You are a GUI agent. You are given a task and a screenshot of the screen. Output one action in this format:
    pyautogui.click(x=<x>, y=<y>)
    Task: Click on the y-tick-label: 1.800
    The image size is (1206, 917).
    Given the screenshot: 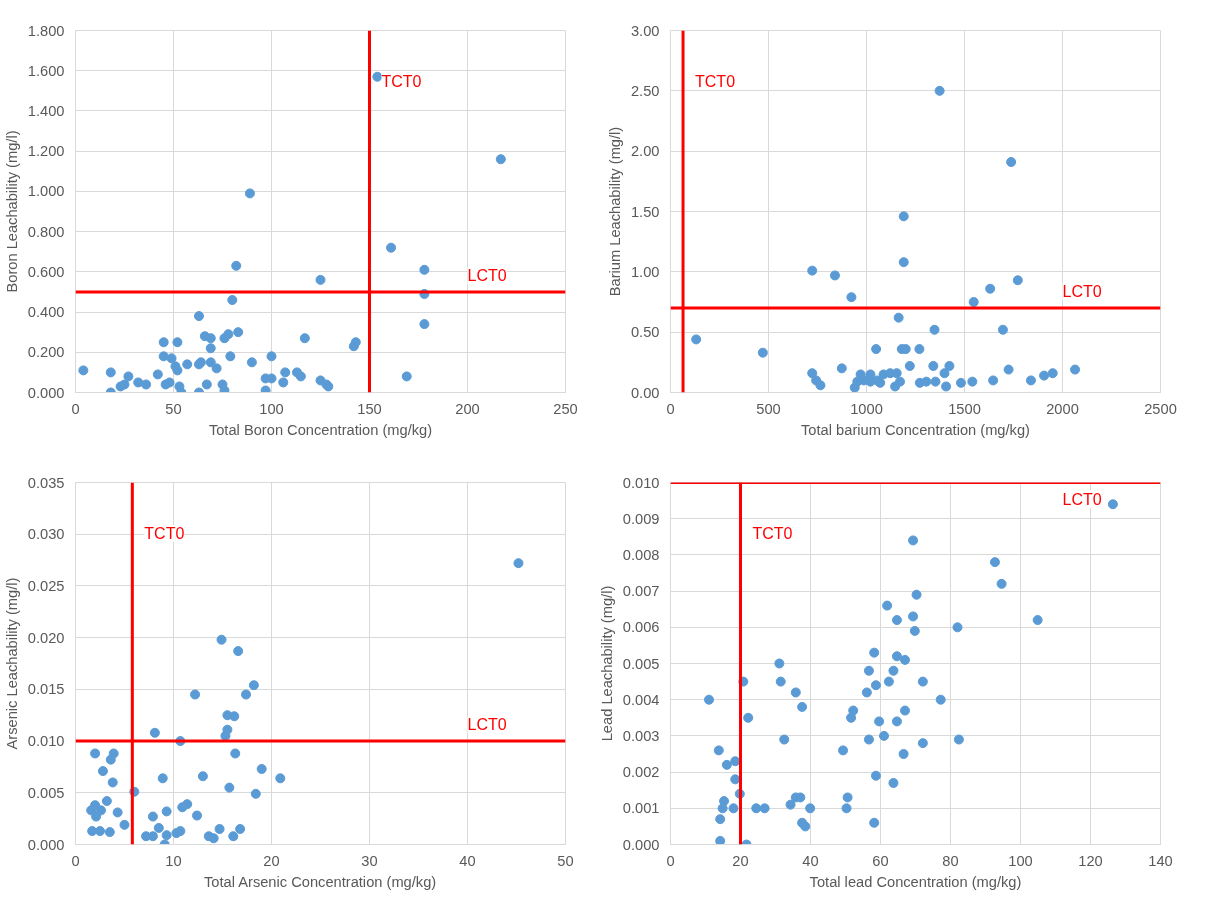 What is the action you would take?
    pyautogui.click(x=46, y=30)
    